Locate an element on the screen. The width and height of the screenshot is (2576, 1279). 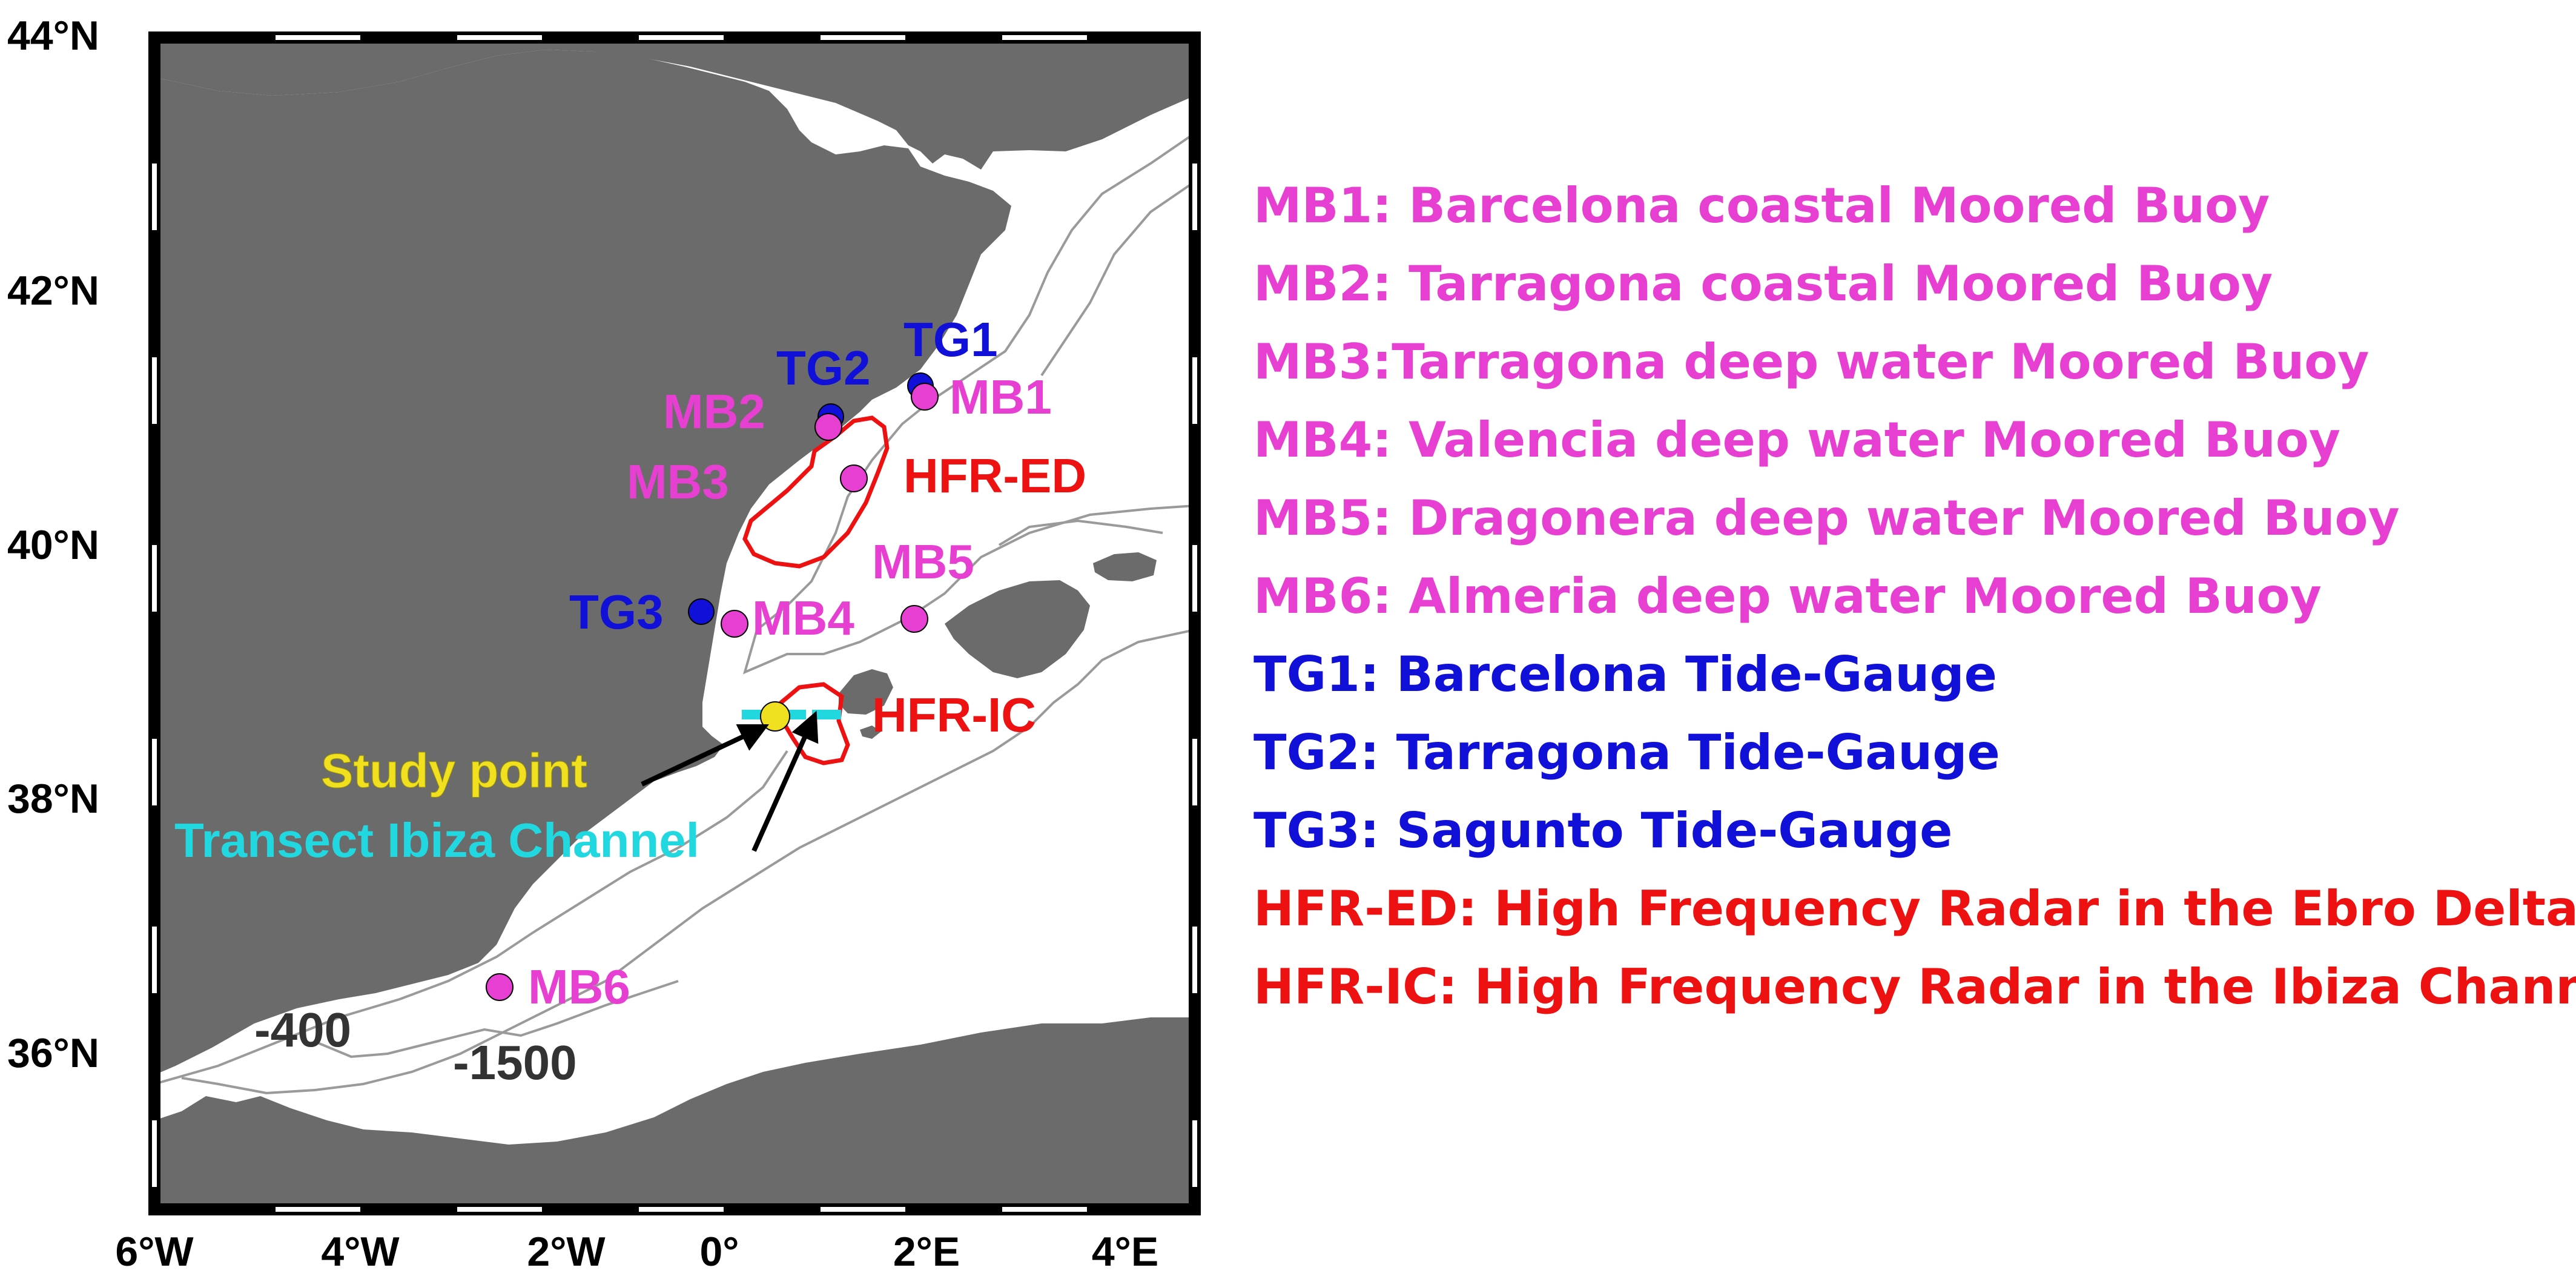
longitude-axis: 6°W 4°W 2°W 0° 2°E 4°E is located at coordinates (636, 1252).